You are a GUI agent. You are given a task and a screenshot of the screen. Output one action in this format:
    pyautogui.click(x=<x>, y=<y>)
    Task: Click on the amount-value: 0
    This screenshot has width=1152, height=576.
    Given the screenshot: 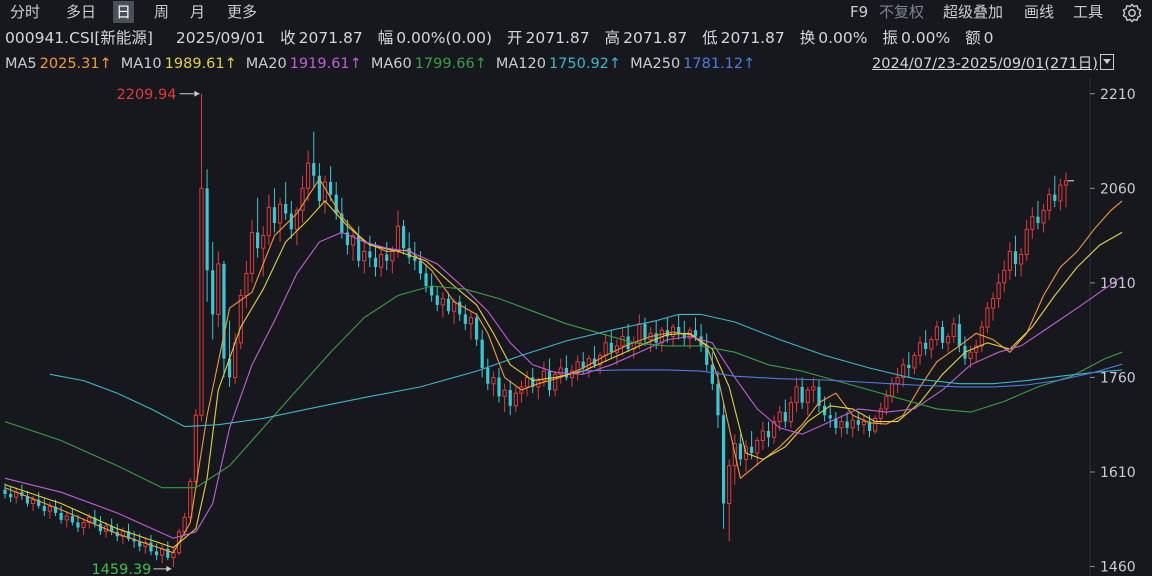 What is the action you would take?
    pyautogui.click(x=988, y=38)
    